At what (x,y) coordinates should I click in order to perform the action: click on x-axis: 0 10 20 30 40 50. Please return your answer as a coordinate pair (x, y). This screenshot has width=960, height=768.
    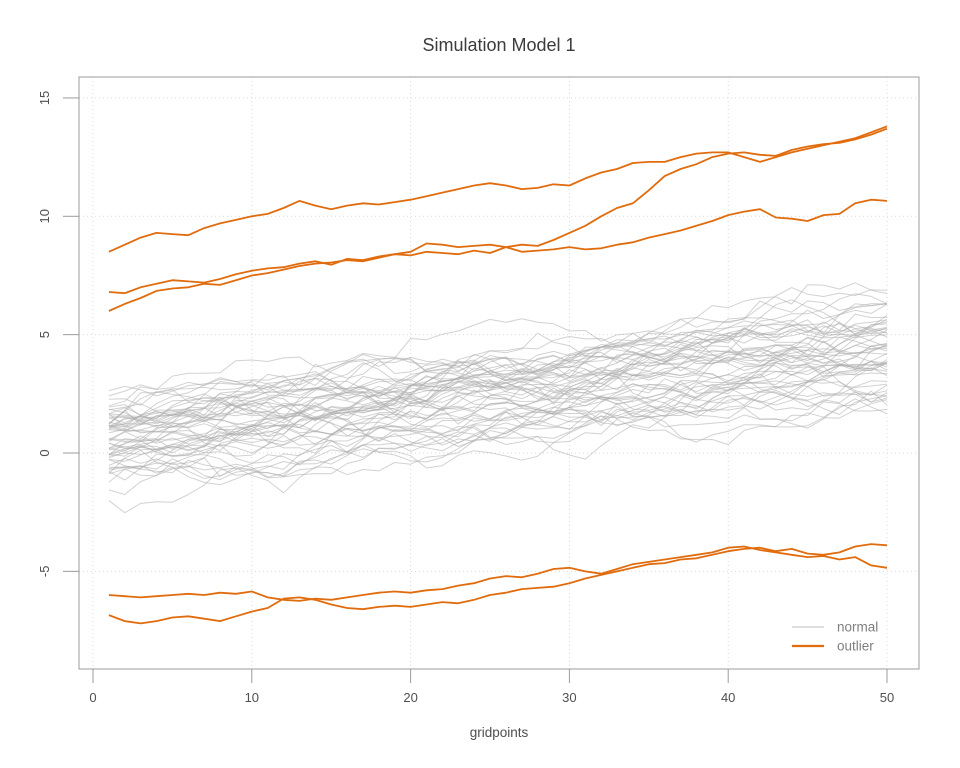
    Looking at the image, I should click on (491, 687).